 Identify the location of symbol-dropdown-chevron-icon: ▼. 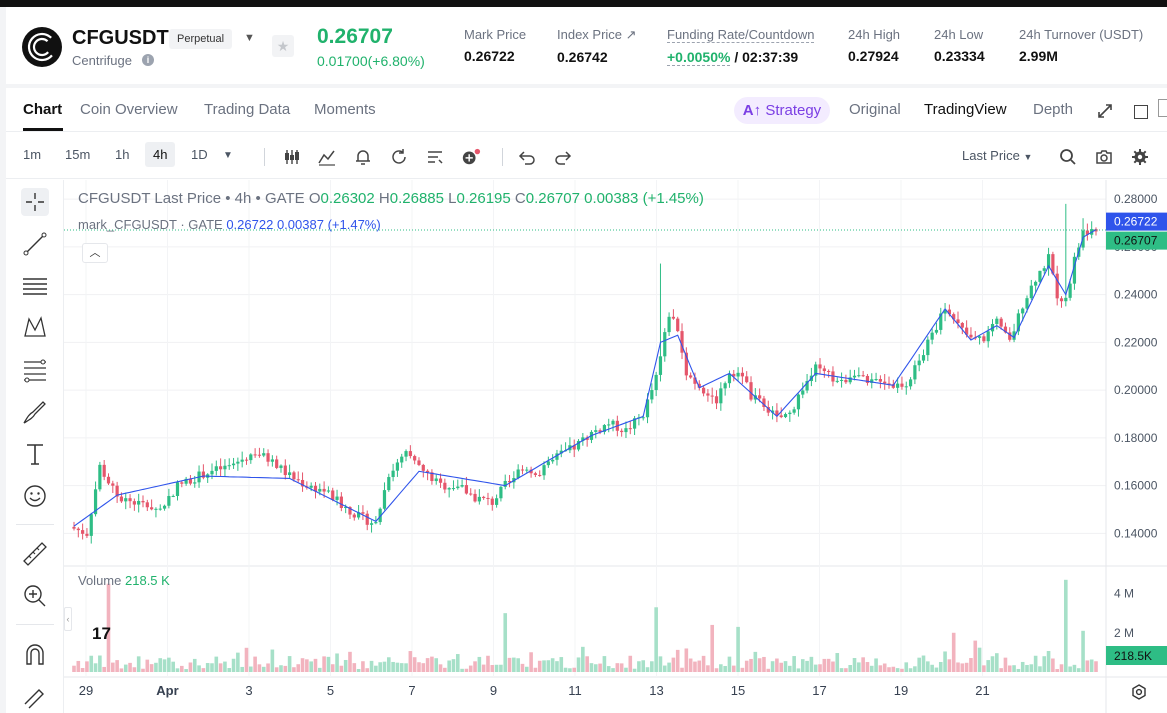
(249, 38).